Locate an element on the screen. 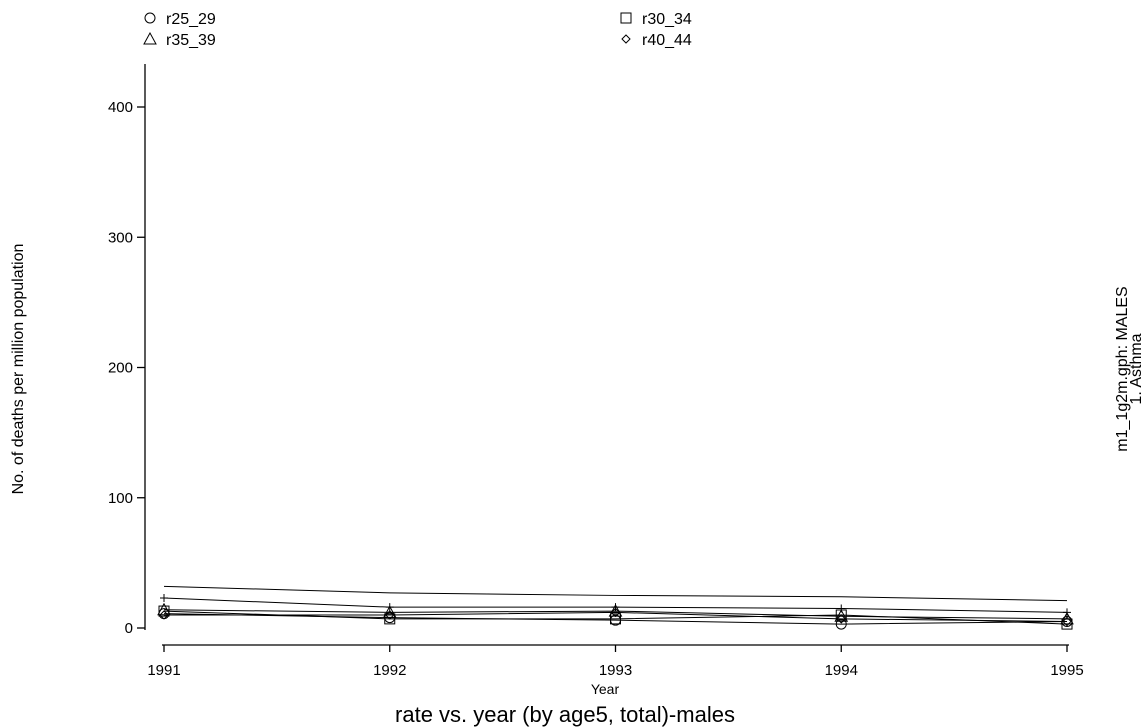 This screenshot has height=727, width=1147. series-layer is located at coordinates (615, 607).